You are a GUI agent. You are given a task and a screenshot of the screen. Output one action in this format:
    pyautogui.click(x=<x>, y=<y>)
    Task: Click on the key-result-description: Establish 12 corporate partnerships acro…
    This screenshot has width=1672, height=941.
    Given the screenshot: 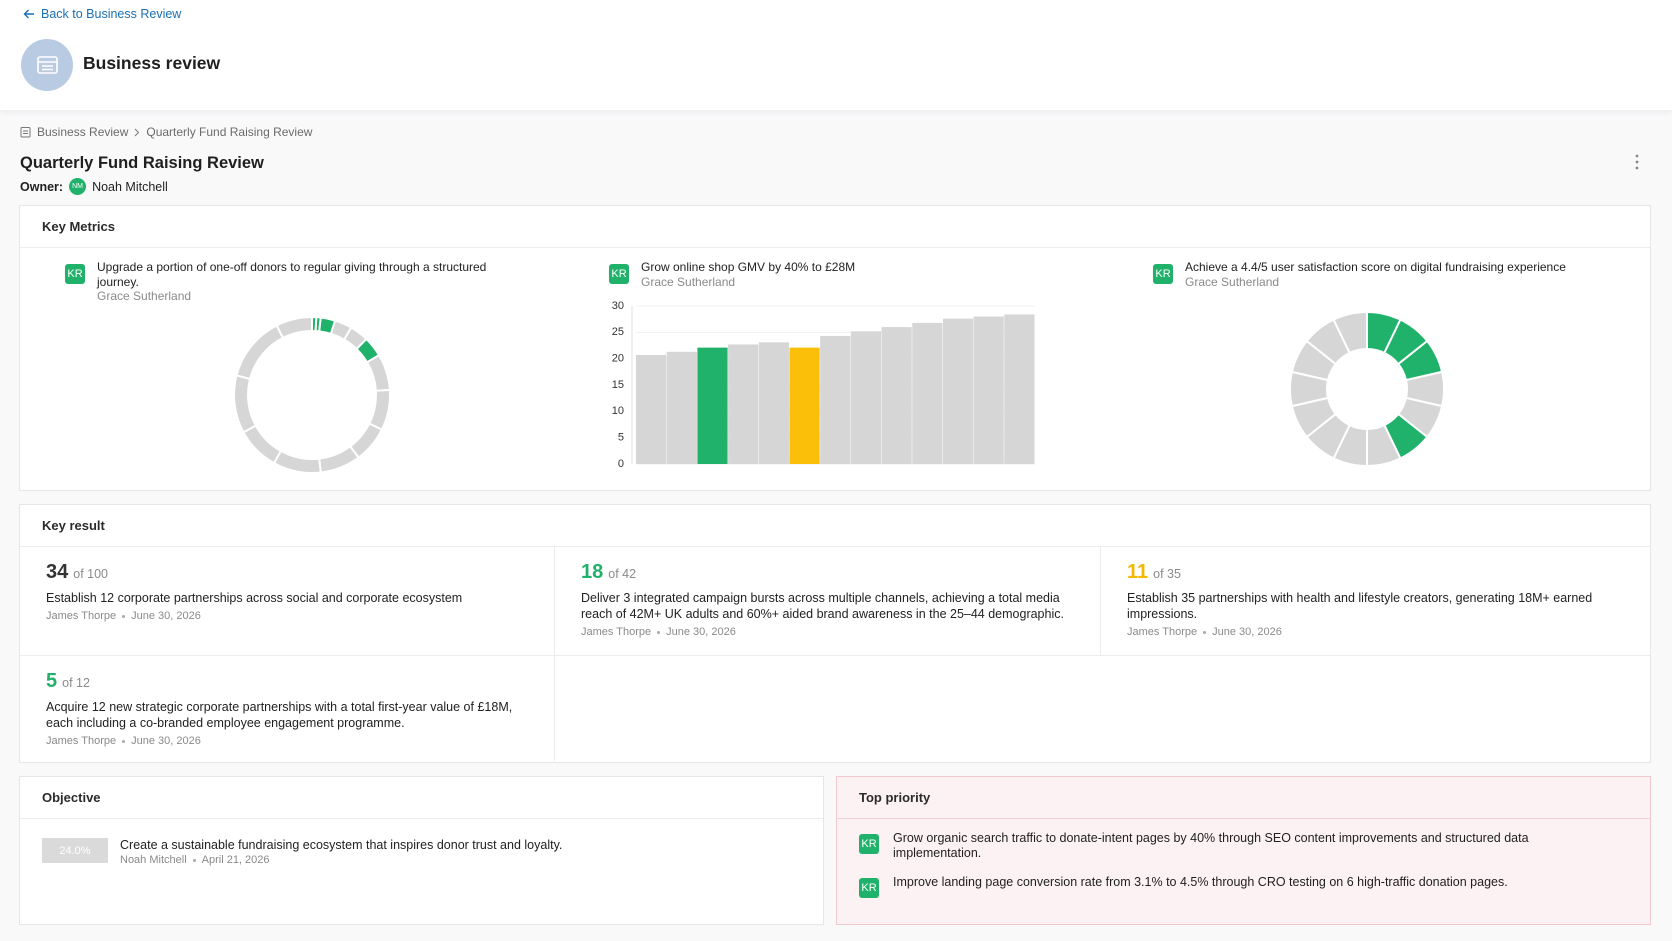 What is the action you would take?
    pyautogui.click(x=254, y=598)
    